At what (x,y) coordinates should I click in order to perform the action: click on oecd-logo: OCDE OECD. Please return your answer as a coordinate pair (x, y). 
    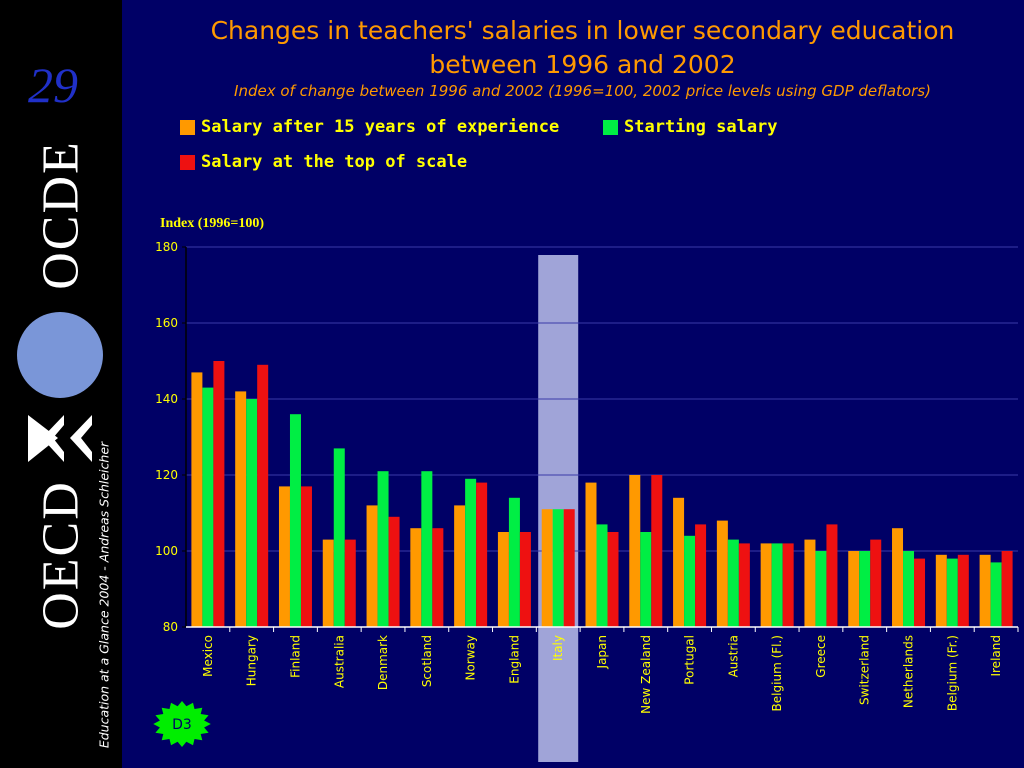
    Looking at the image, I should click on (61, 384).